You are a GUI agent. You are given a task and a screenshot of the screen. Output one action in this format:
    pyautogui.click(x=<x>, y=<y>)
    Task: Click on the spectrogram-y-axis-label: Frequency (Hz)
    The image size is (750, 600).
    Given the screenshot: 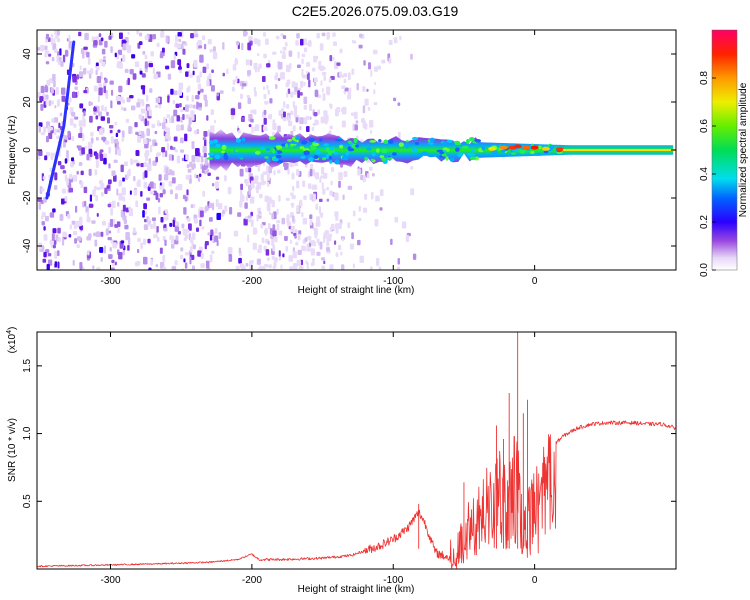 What is the action you would take?
    pyautogui.click(x=12, y=150)
    